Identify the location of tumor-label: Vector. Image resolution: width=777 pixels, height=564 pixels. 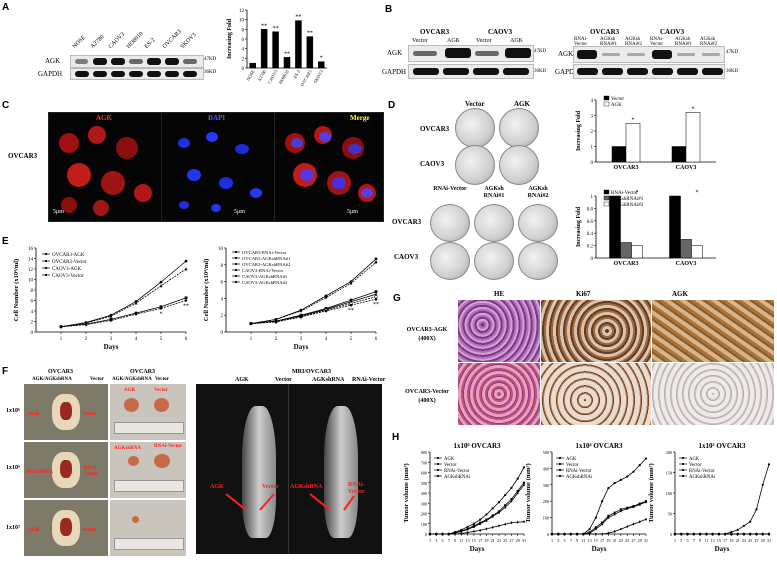
(161, 390).